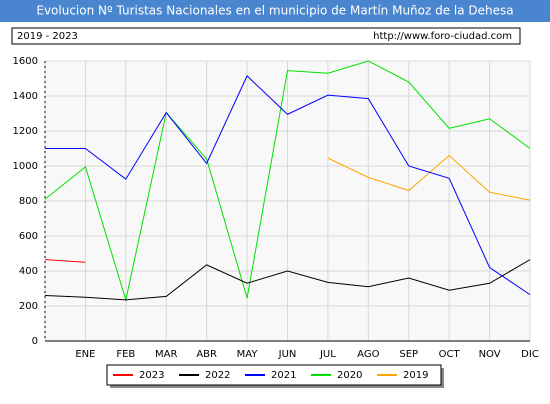 Image resolution: width=550 pixels, height=404 pixels. I want to click on x-tick-label: JUL, so click(327, 354).